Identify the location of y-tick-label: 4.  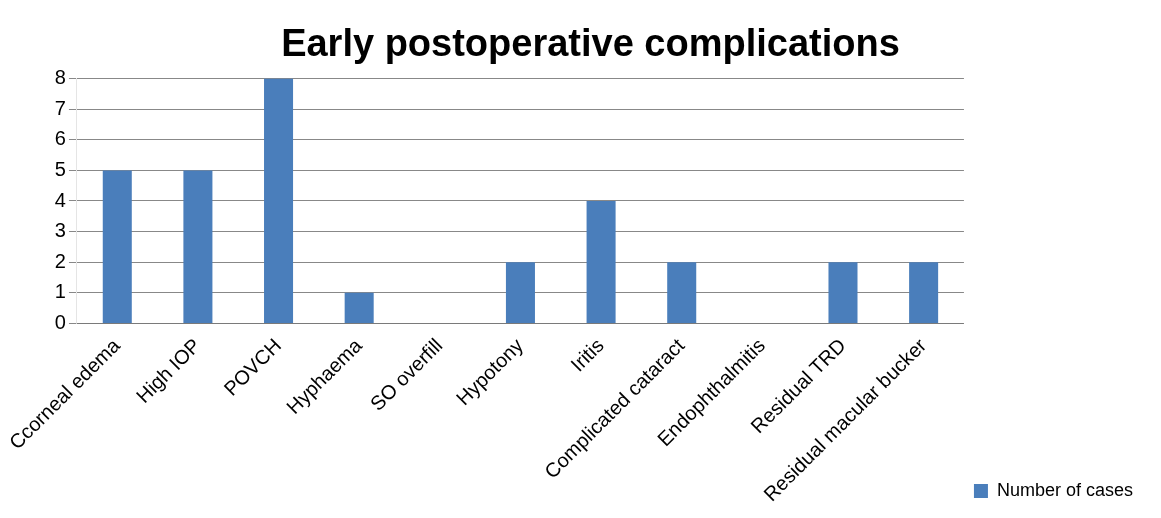
(60, 199).